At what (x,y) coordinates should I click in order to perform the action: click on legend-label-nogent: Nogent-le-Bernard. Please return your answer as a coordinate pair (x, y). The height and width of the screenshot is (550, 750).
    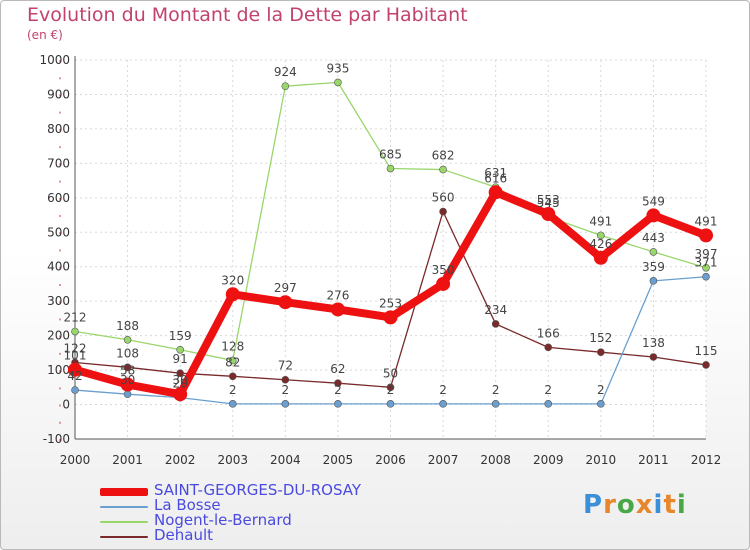
    Looking at the image, I should click on (223, 520).